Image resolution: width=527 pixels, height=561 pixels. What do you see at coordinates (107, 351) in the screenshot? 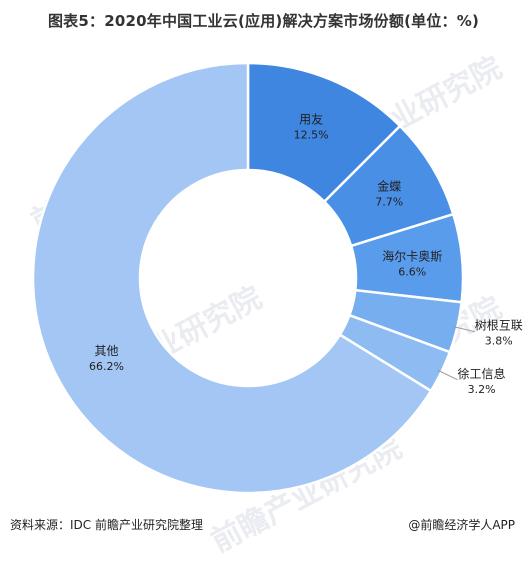
I see `slice-name-label: 其他` at bounding box center [107, 351].